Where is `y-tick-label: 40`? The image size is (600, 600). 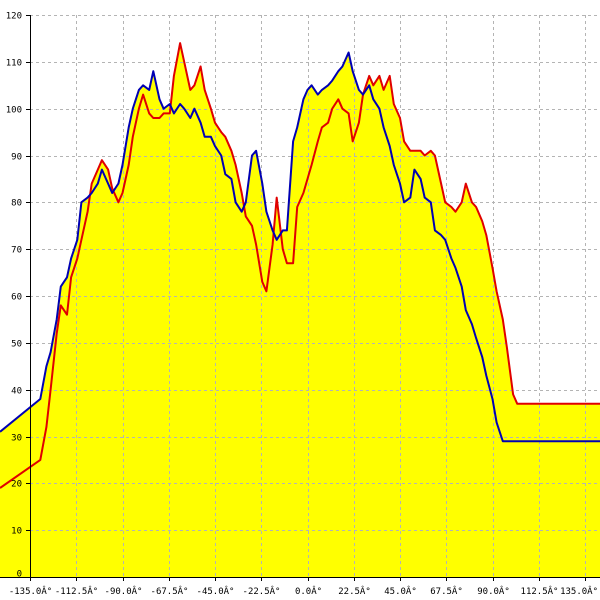 y-tick-label: 40 is located at coordinates (16, 392).